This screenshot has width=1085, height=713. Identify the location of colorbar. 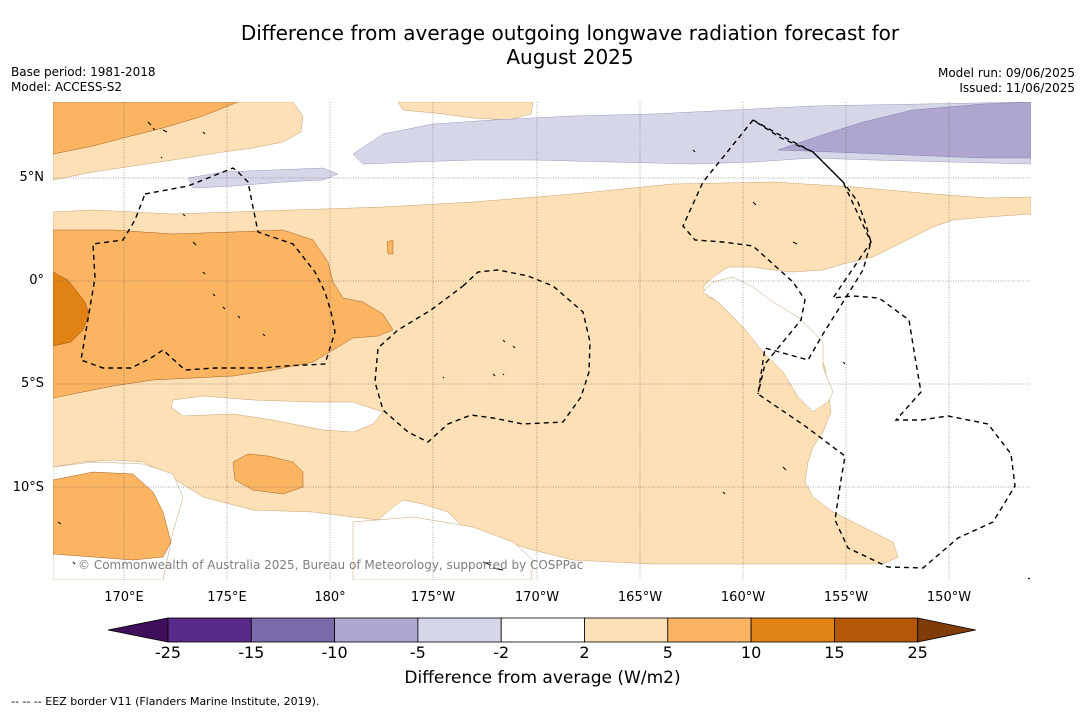
(542, 632).